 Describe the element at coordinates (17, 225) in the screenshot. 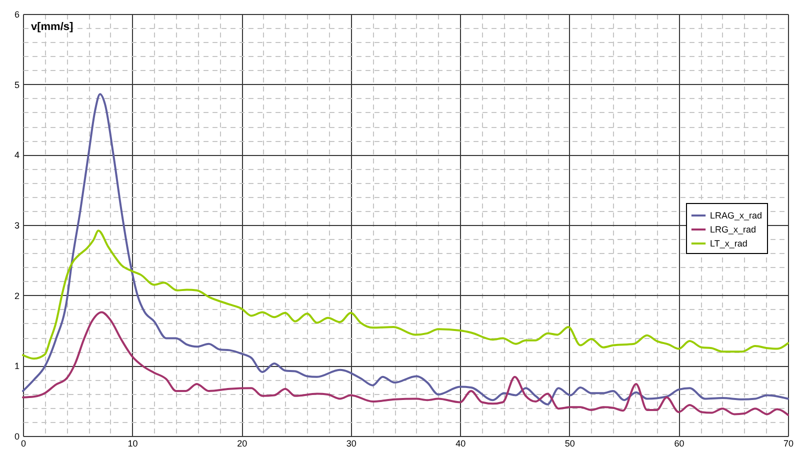

I see `y-tick-label: 3` at that location.